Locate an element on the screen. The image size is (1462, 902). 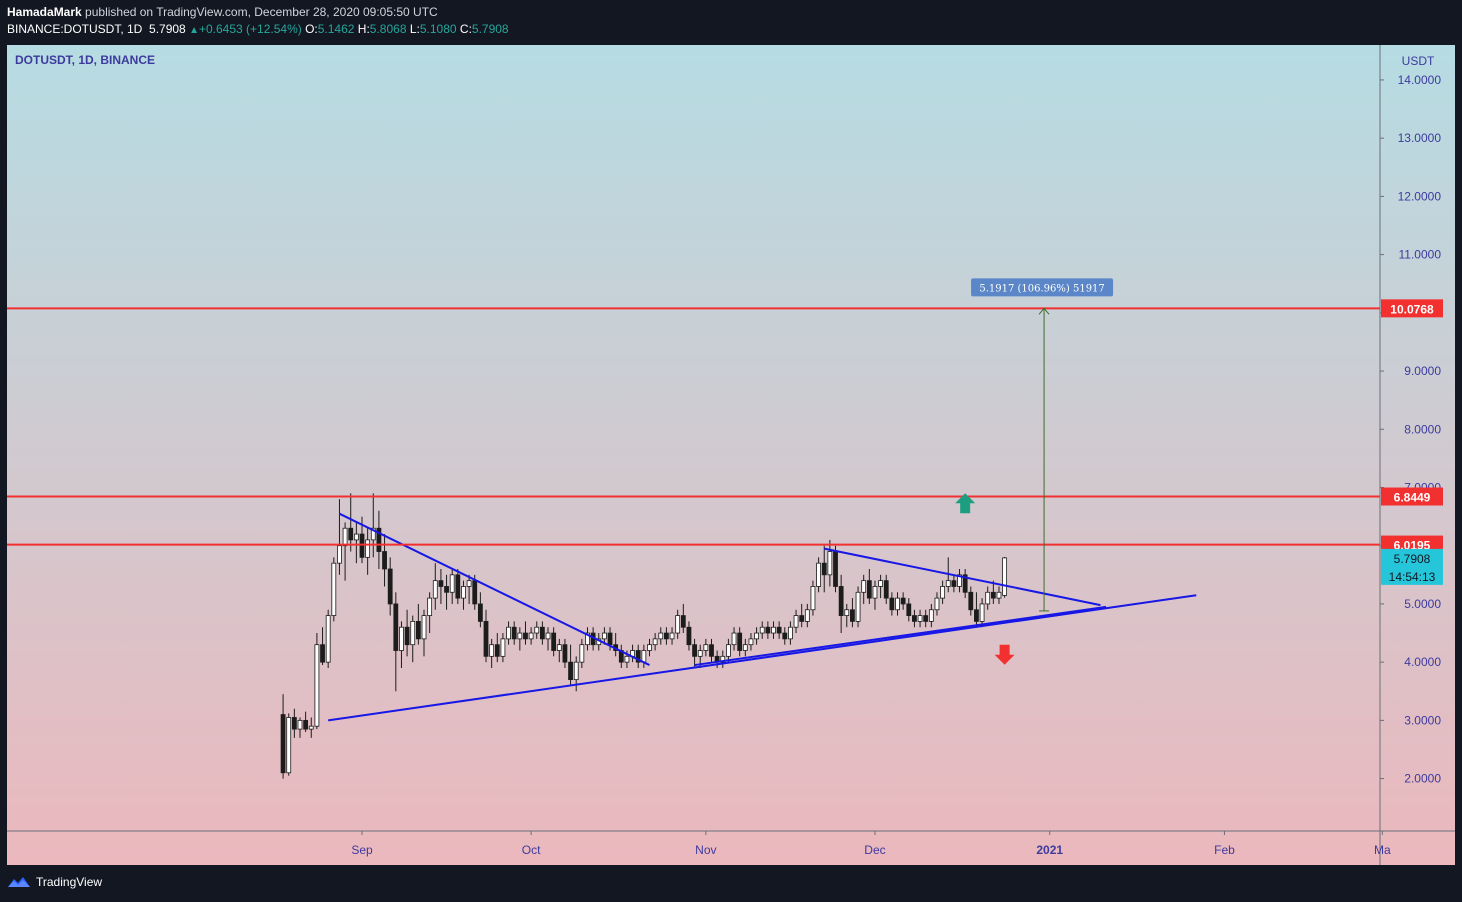
trendline-lower-support is located at coordinates (762, 658).